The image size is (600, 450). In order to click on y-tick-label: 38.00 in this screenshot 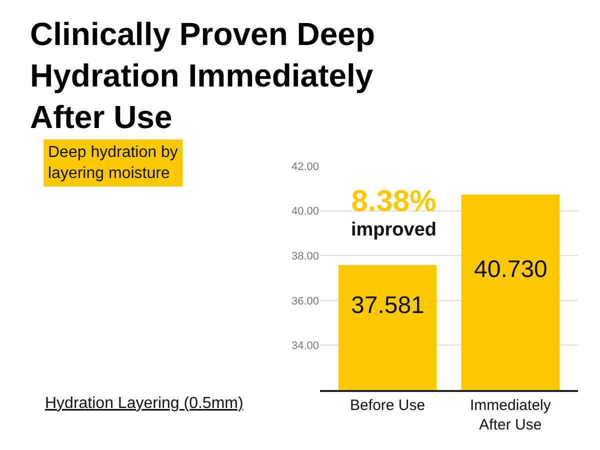, I will do `click(305, 256)`.